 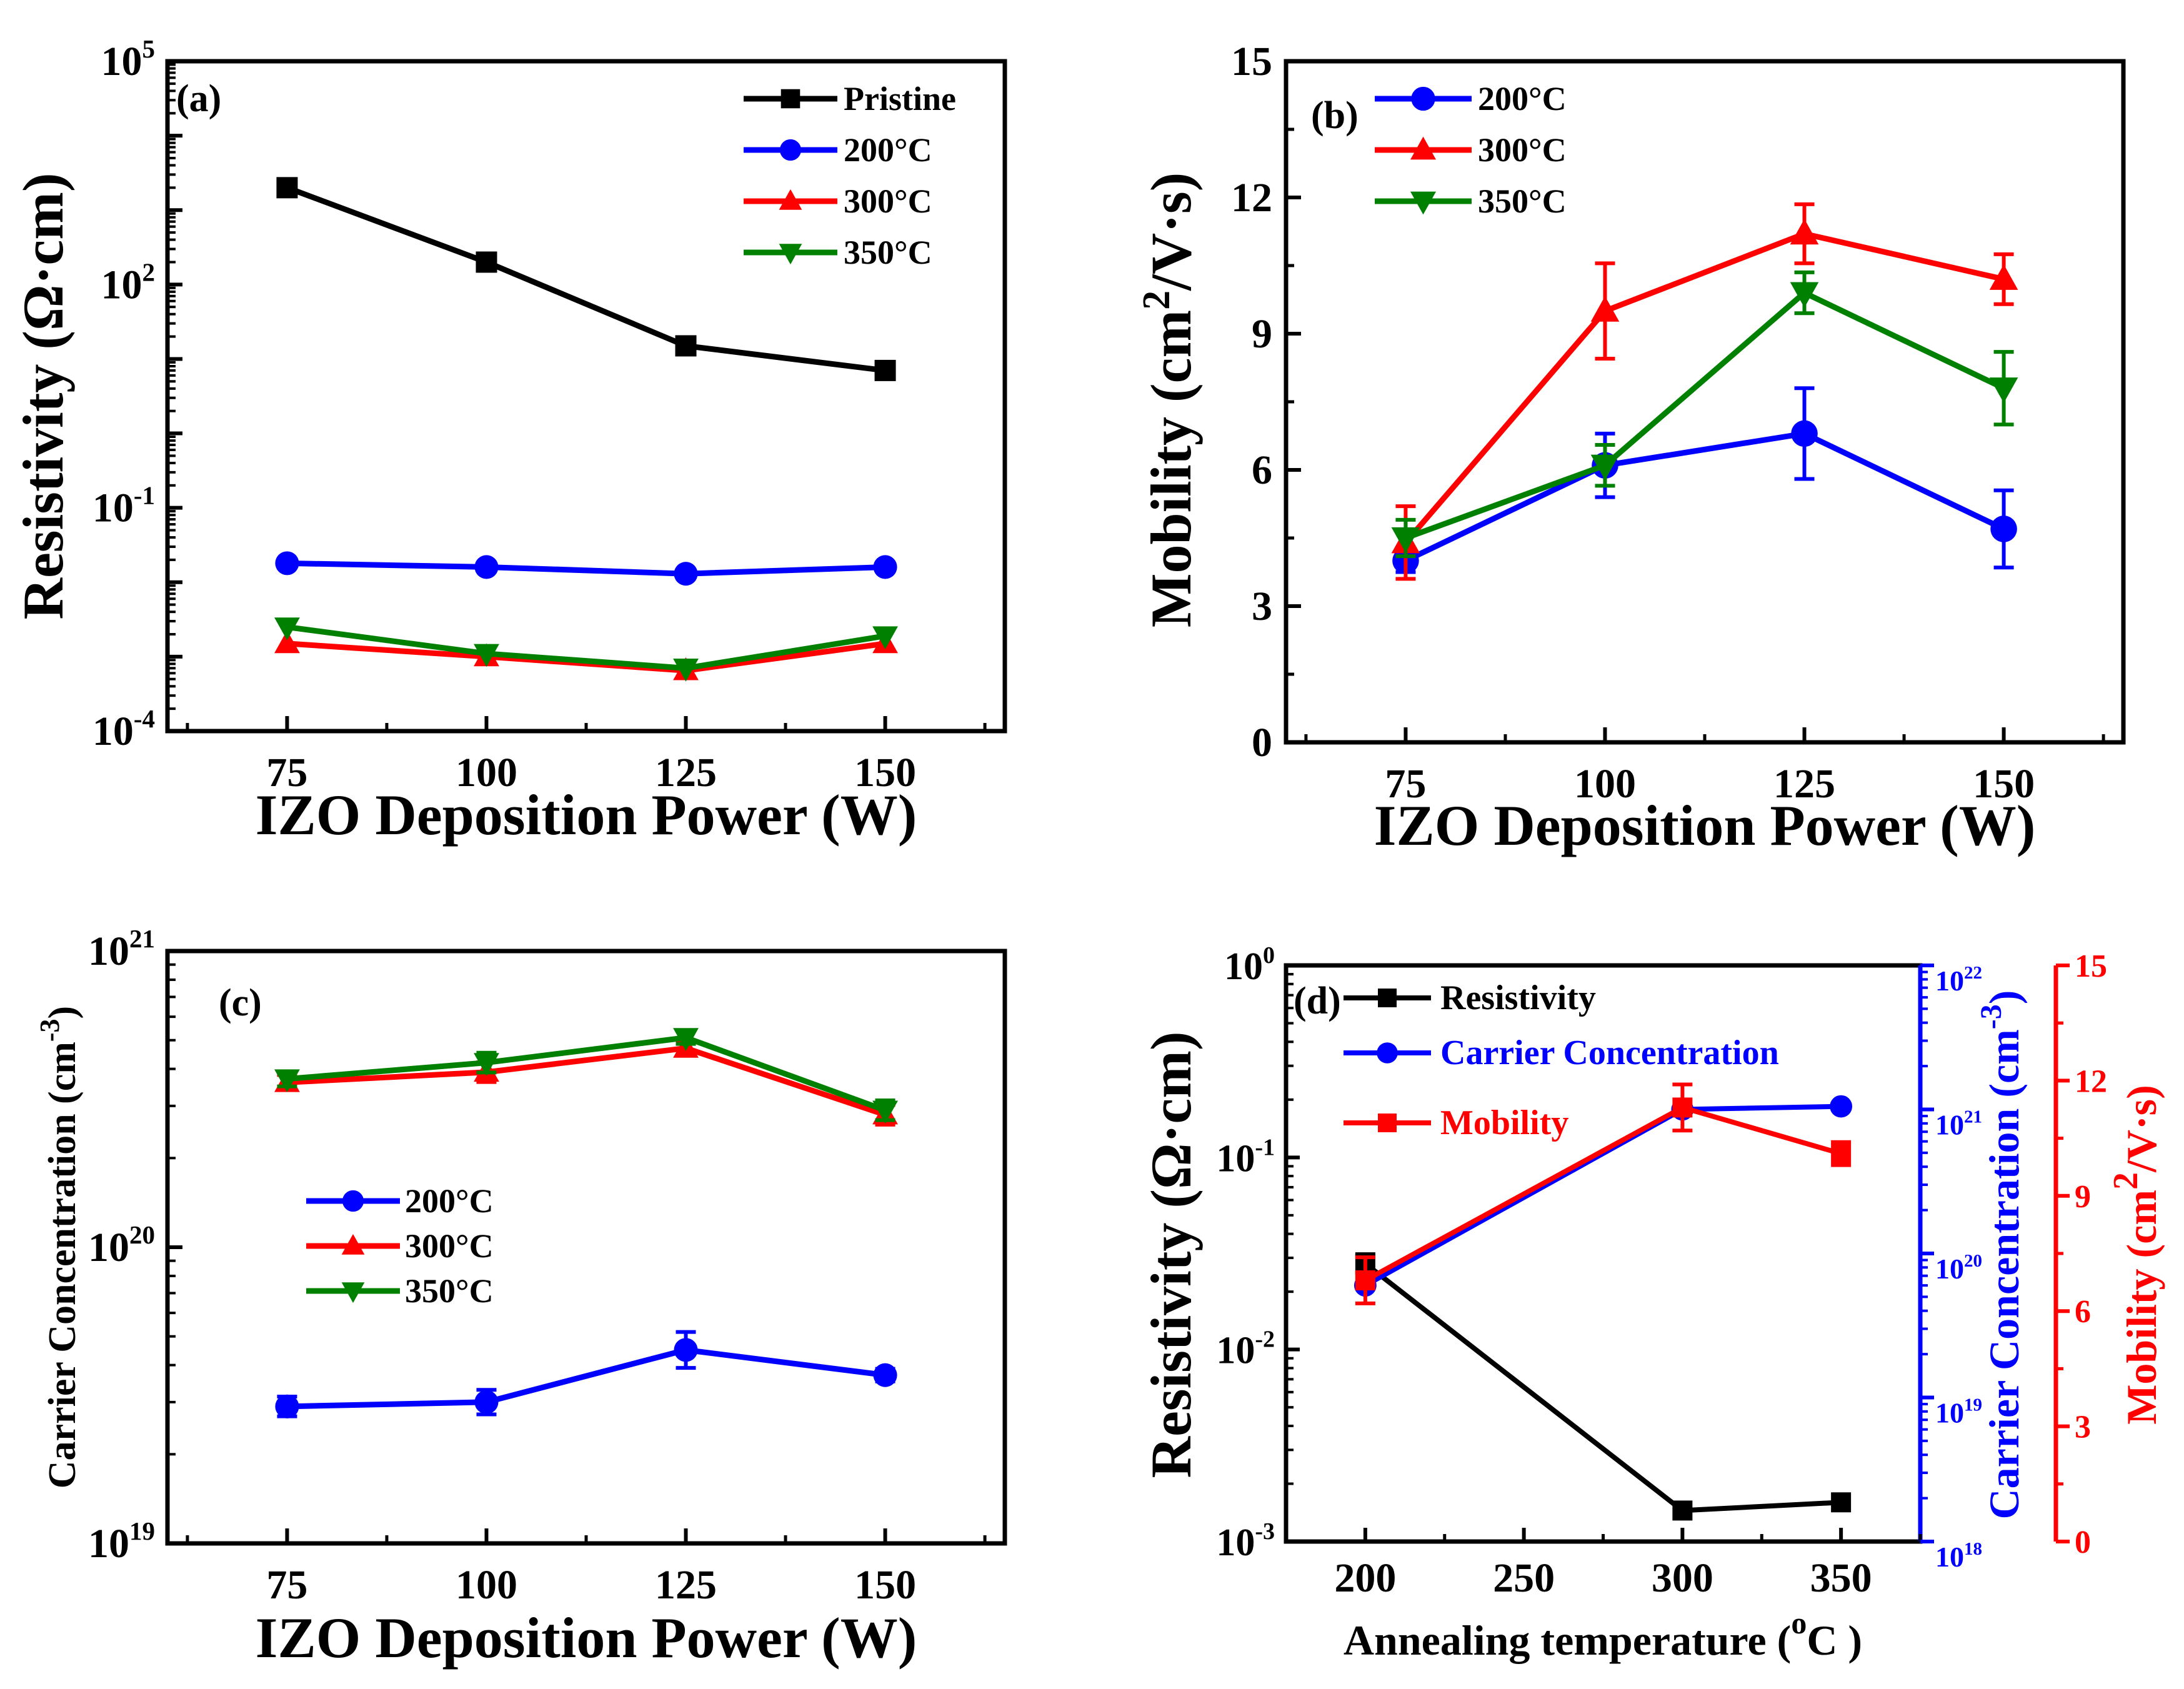 I want to click on y-right1-tick-label: 1020, so click(x=1959, y=1268).